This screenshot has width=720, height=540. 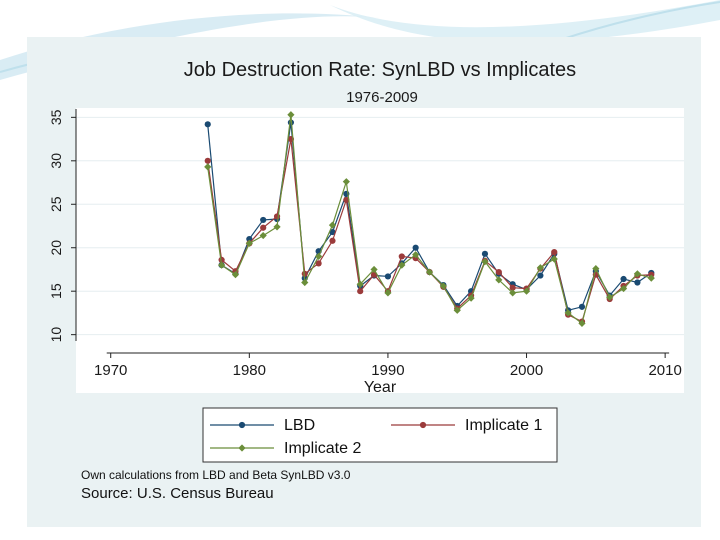 I want to click on x-axis-label: Year, so click(x=380, y=387).